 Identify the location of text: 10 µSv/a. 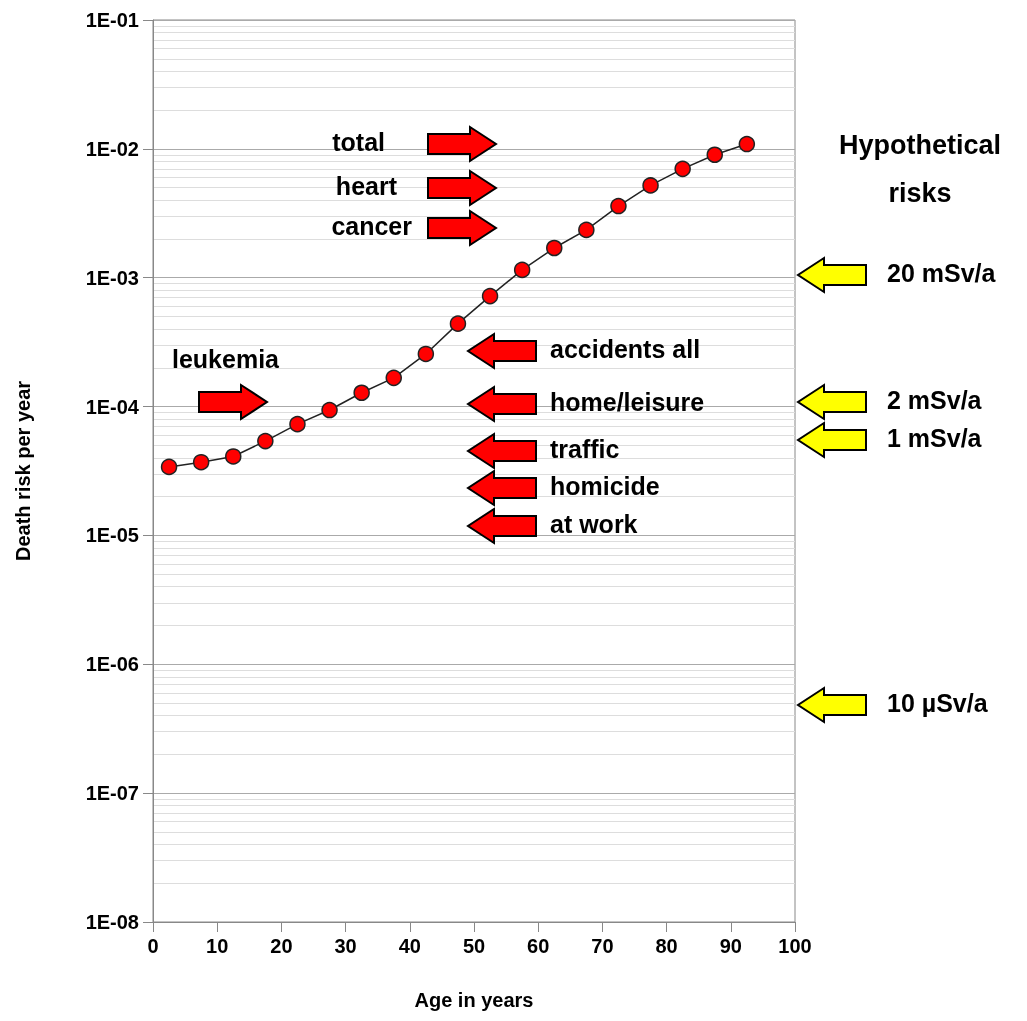
(937, 703).